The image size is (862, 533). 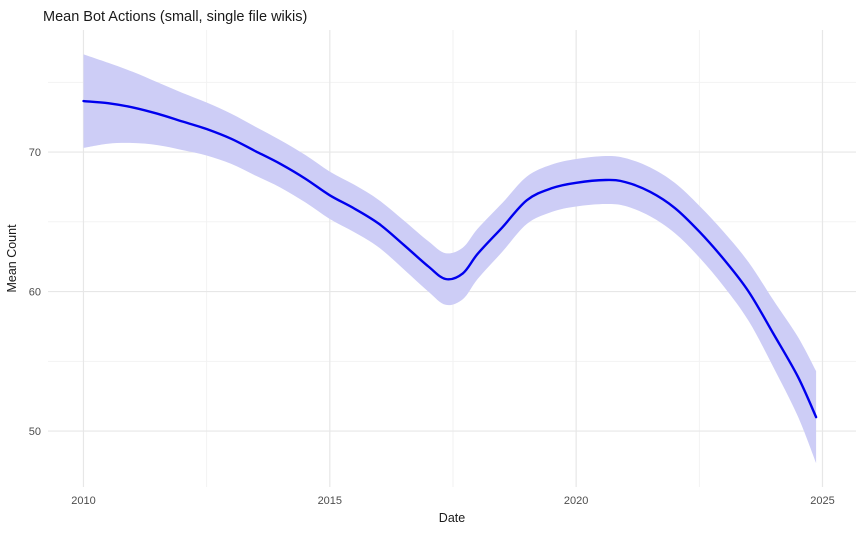 I want to click on x-axis-title: Date, so click(x=452, y=518).